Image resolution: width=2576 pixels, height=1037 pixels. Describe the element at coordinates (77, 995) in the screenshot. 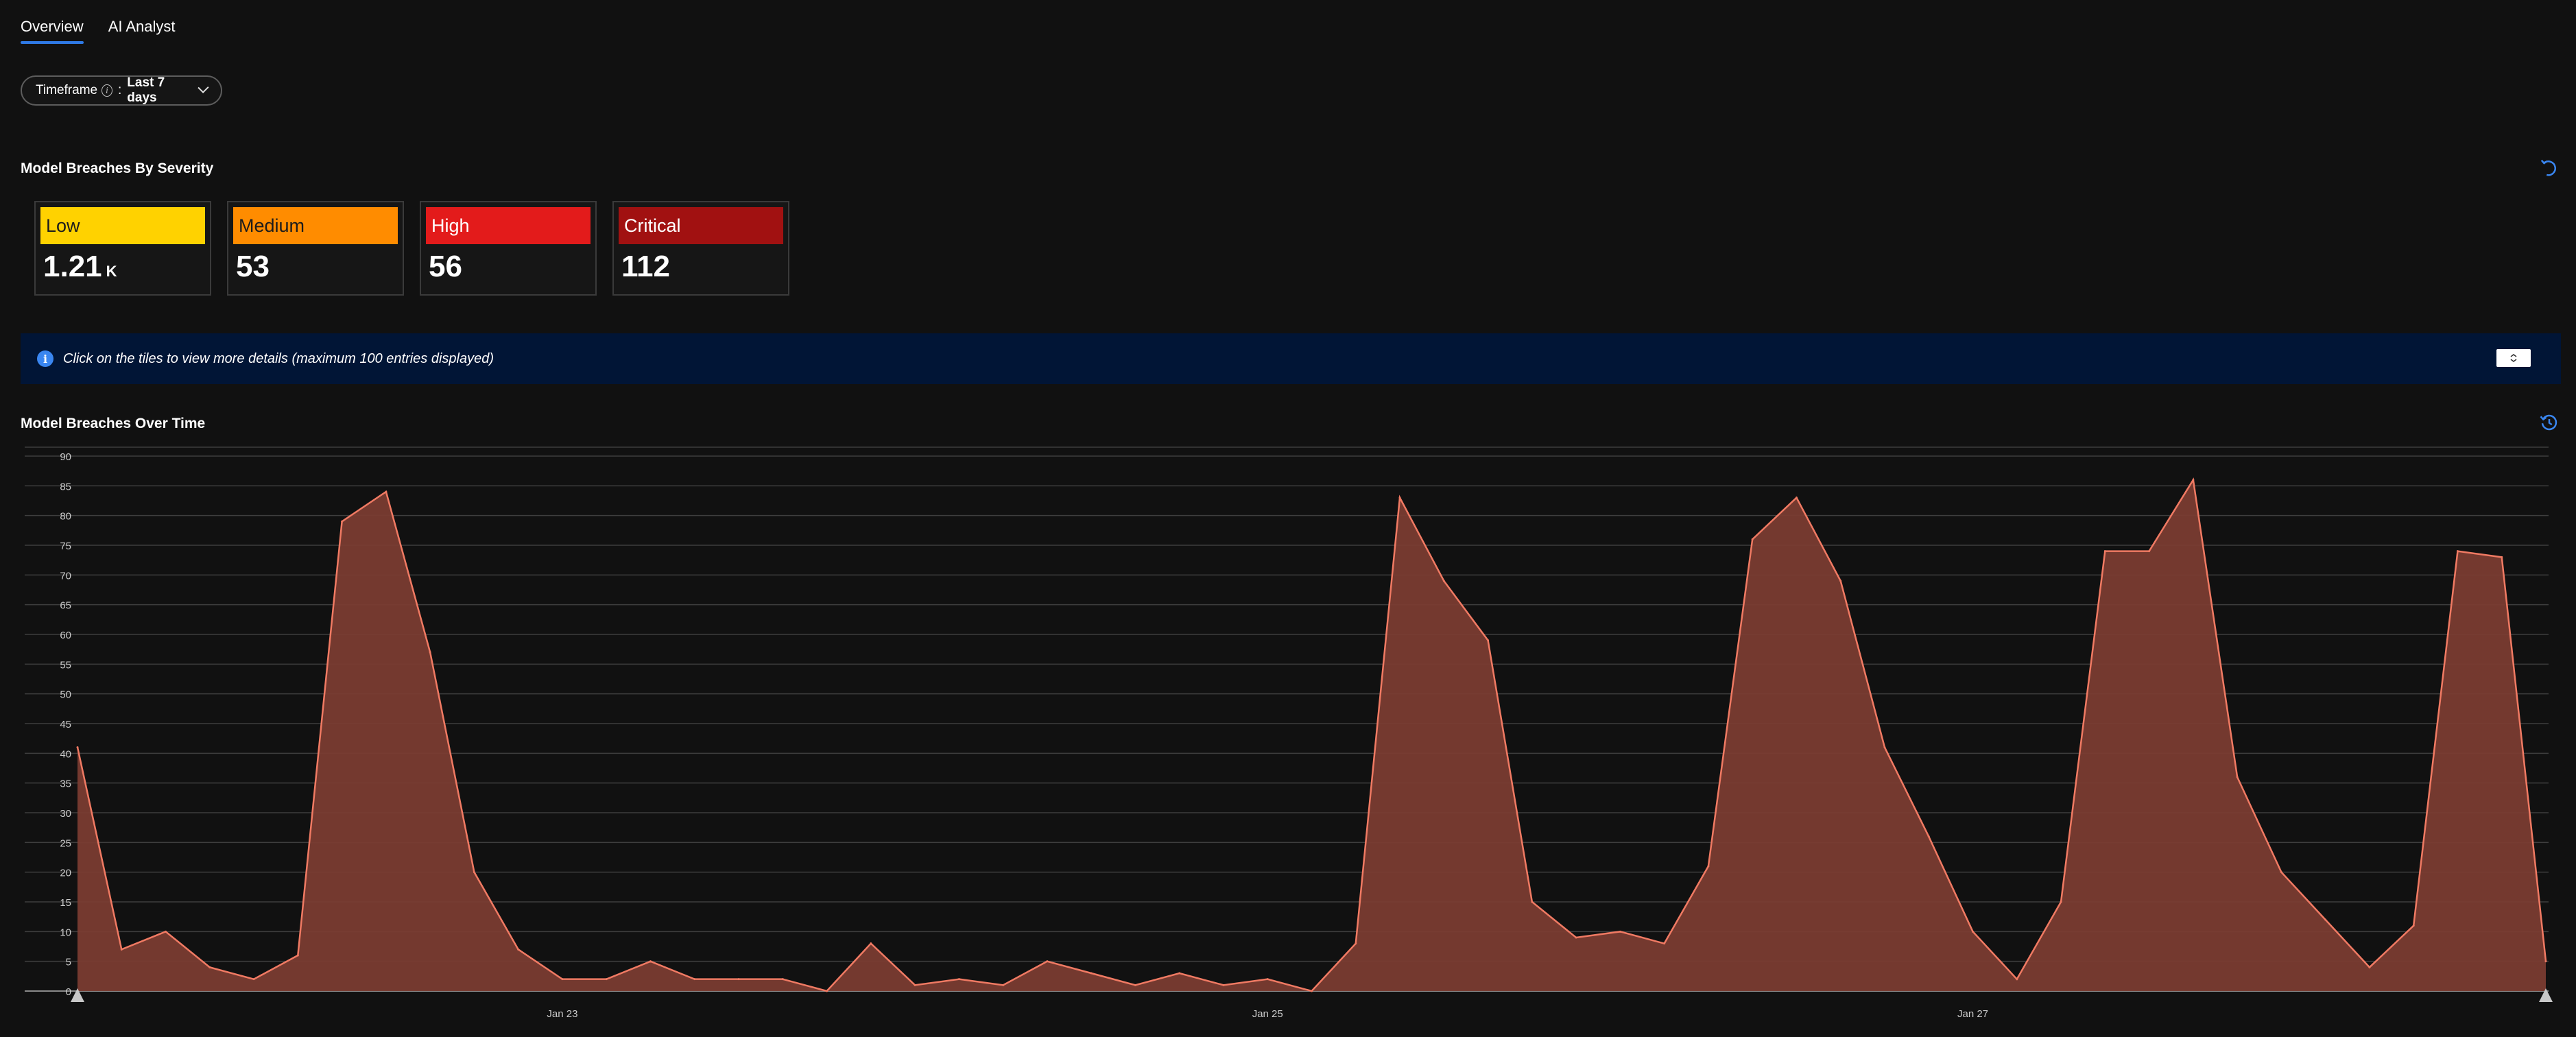

I see `range-start-handle` at that location.